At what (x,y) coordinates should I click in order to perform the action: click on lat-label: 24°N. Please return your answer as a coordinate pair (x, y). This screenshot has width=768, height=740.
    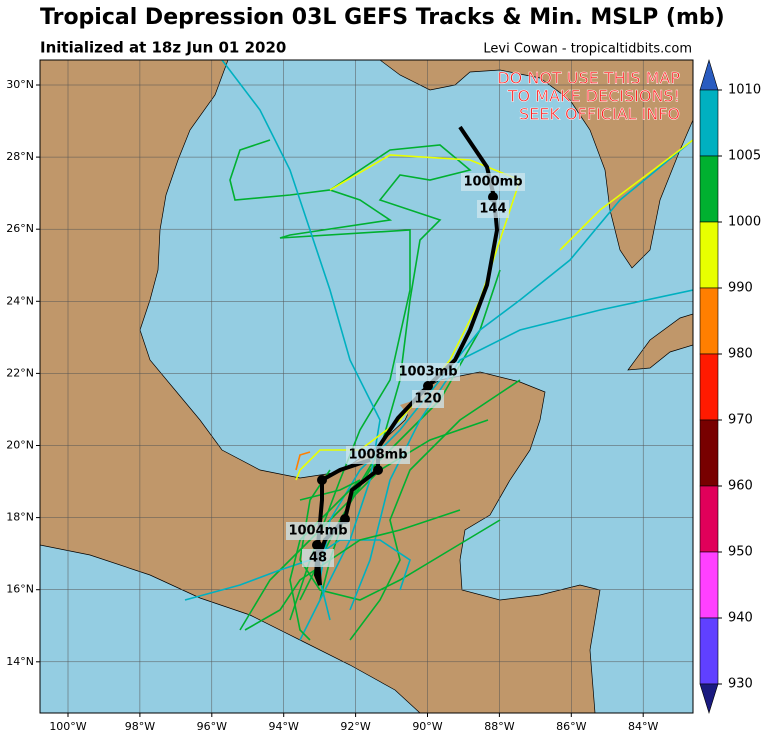
    Looking at the image, I should click on (20, 300).